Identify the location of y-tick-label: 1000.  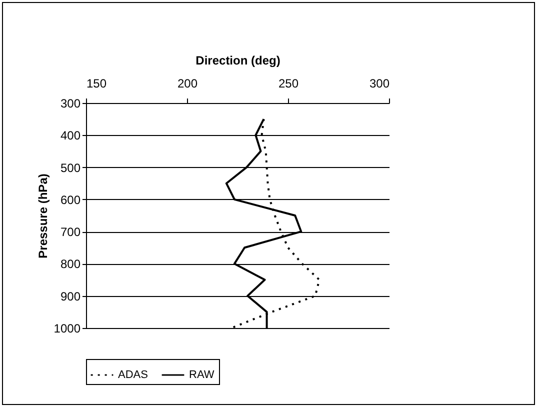
(67, 329).